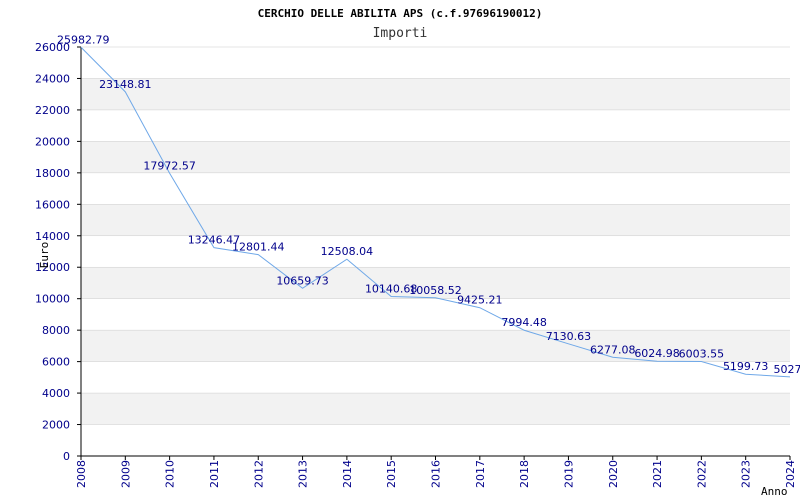 This screenshot has height=500, width=800. I want to click on data-label: 10058.52, so click(435, 290).